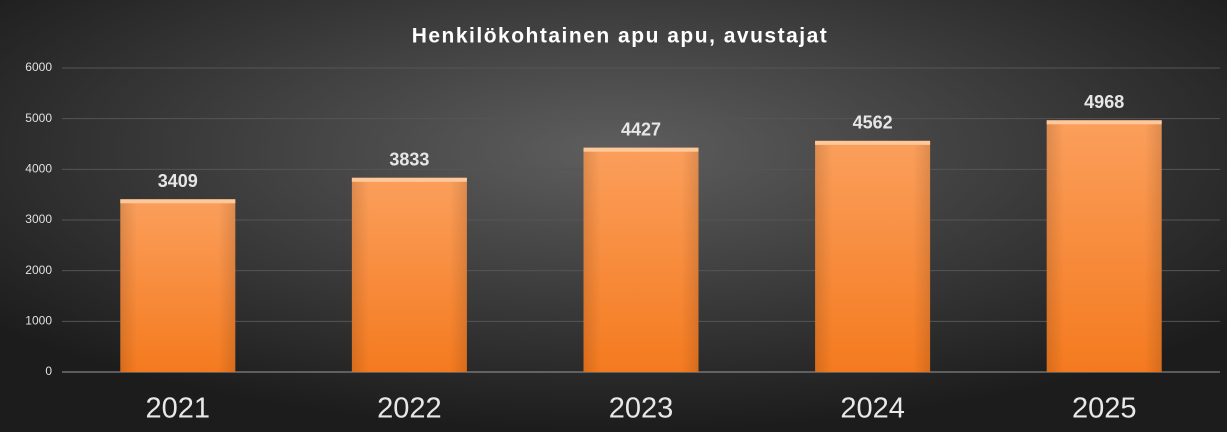  Describe the element at coordinates (409, 409) in the screenshot. I see `x-tick-label: 2022` at that location.